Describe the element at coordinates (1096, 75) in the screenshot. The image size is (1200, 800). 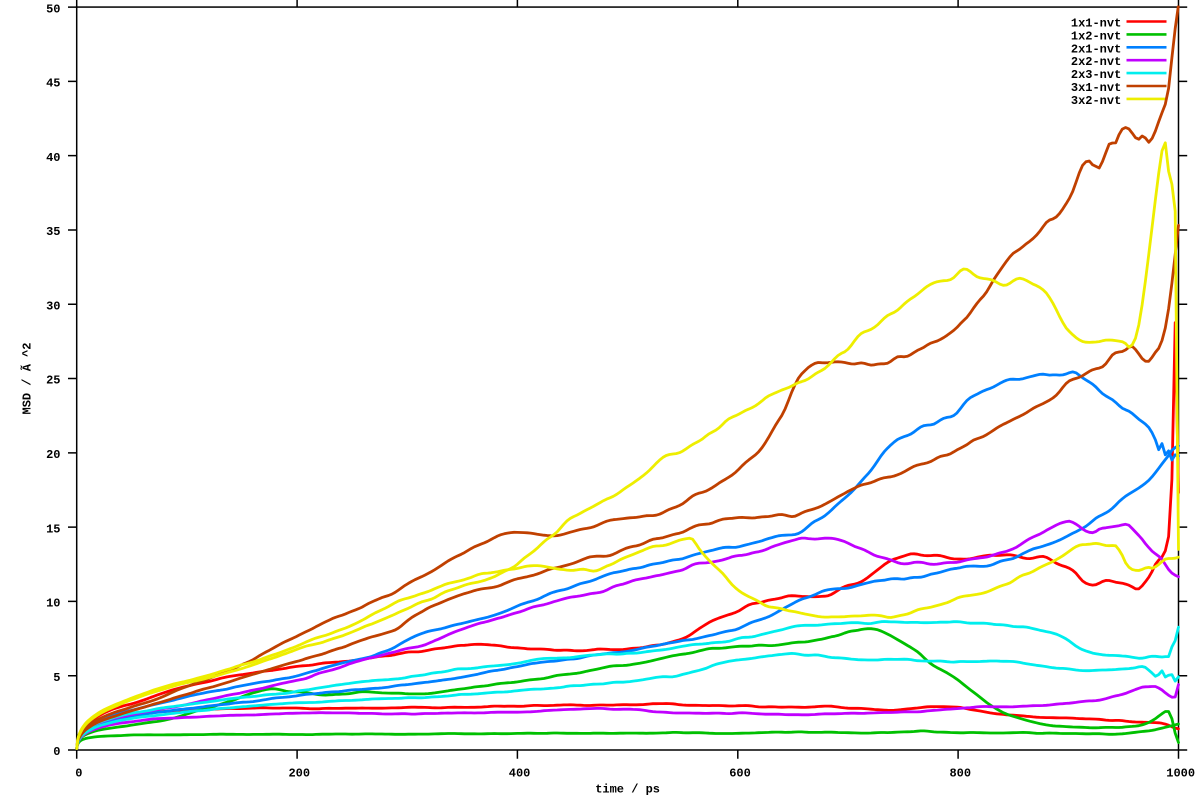
I see `svg-text: 2x3-nvt` at that location.